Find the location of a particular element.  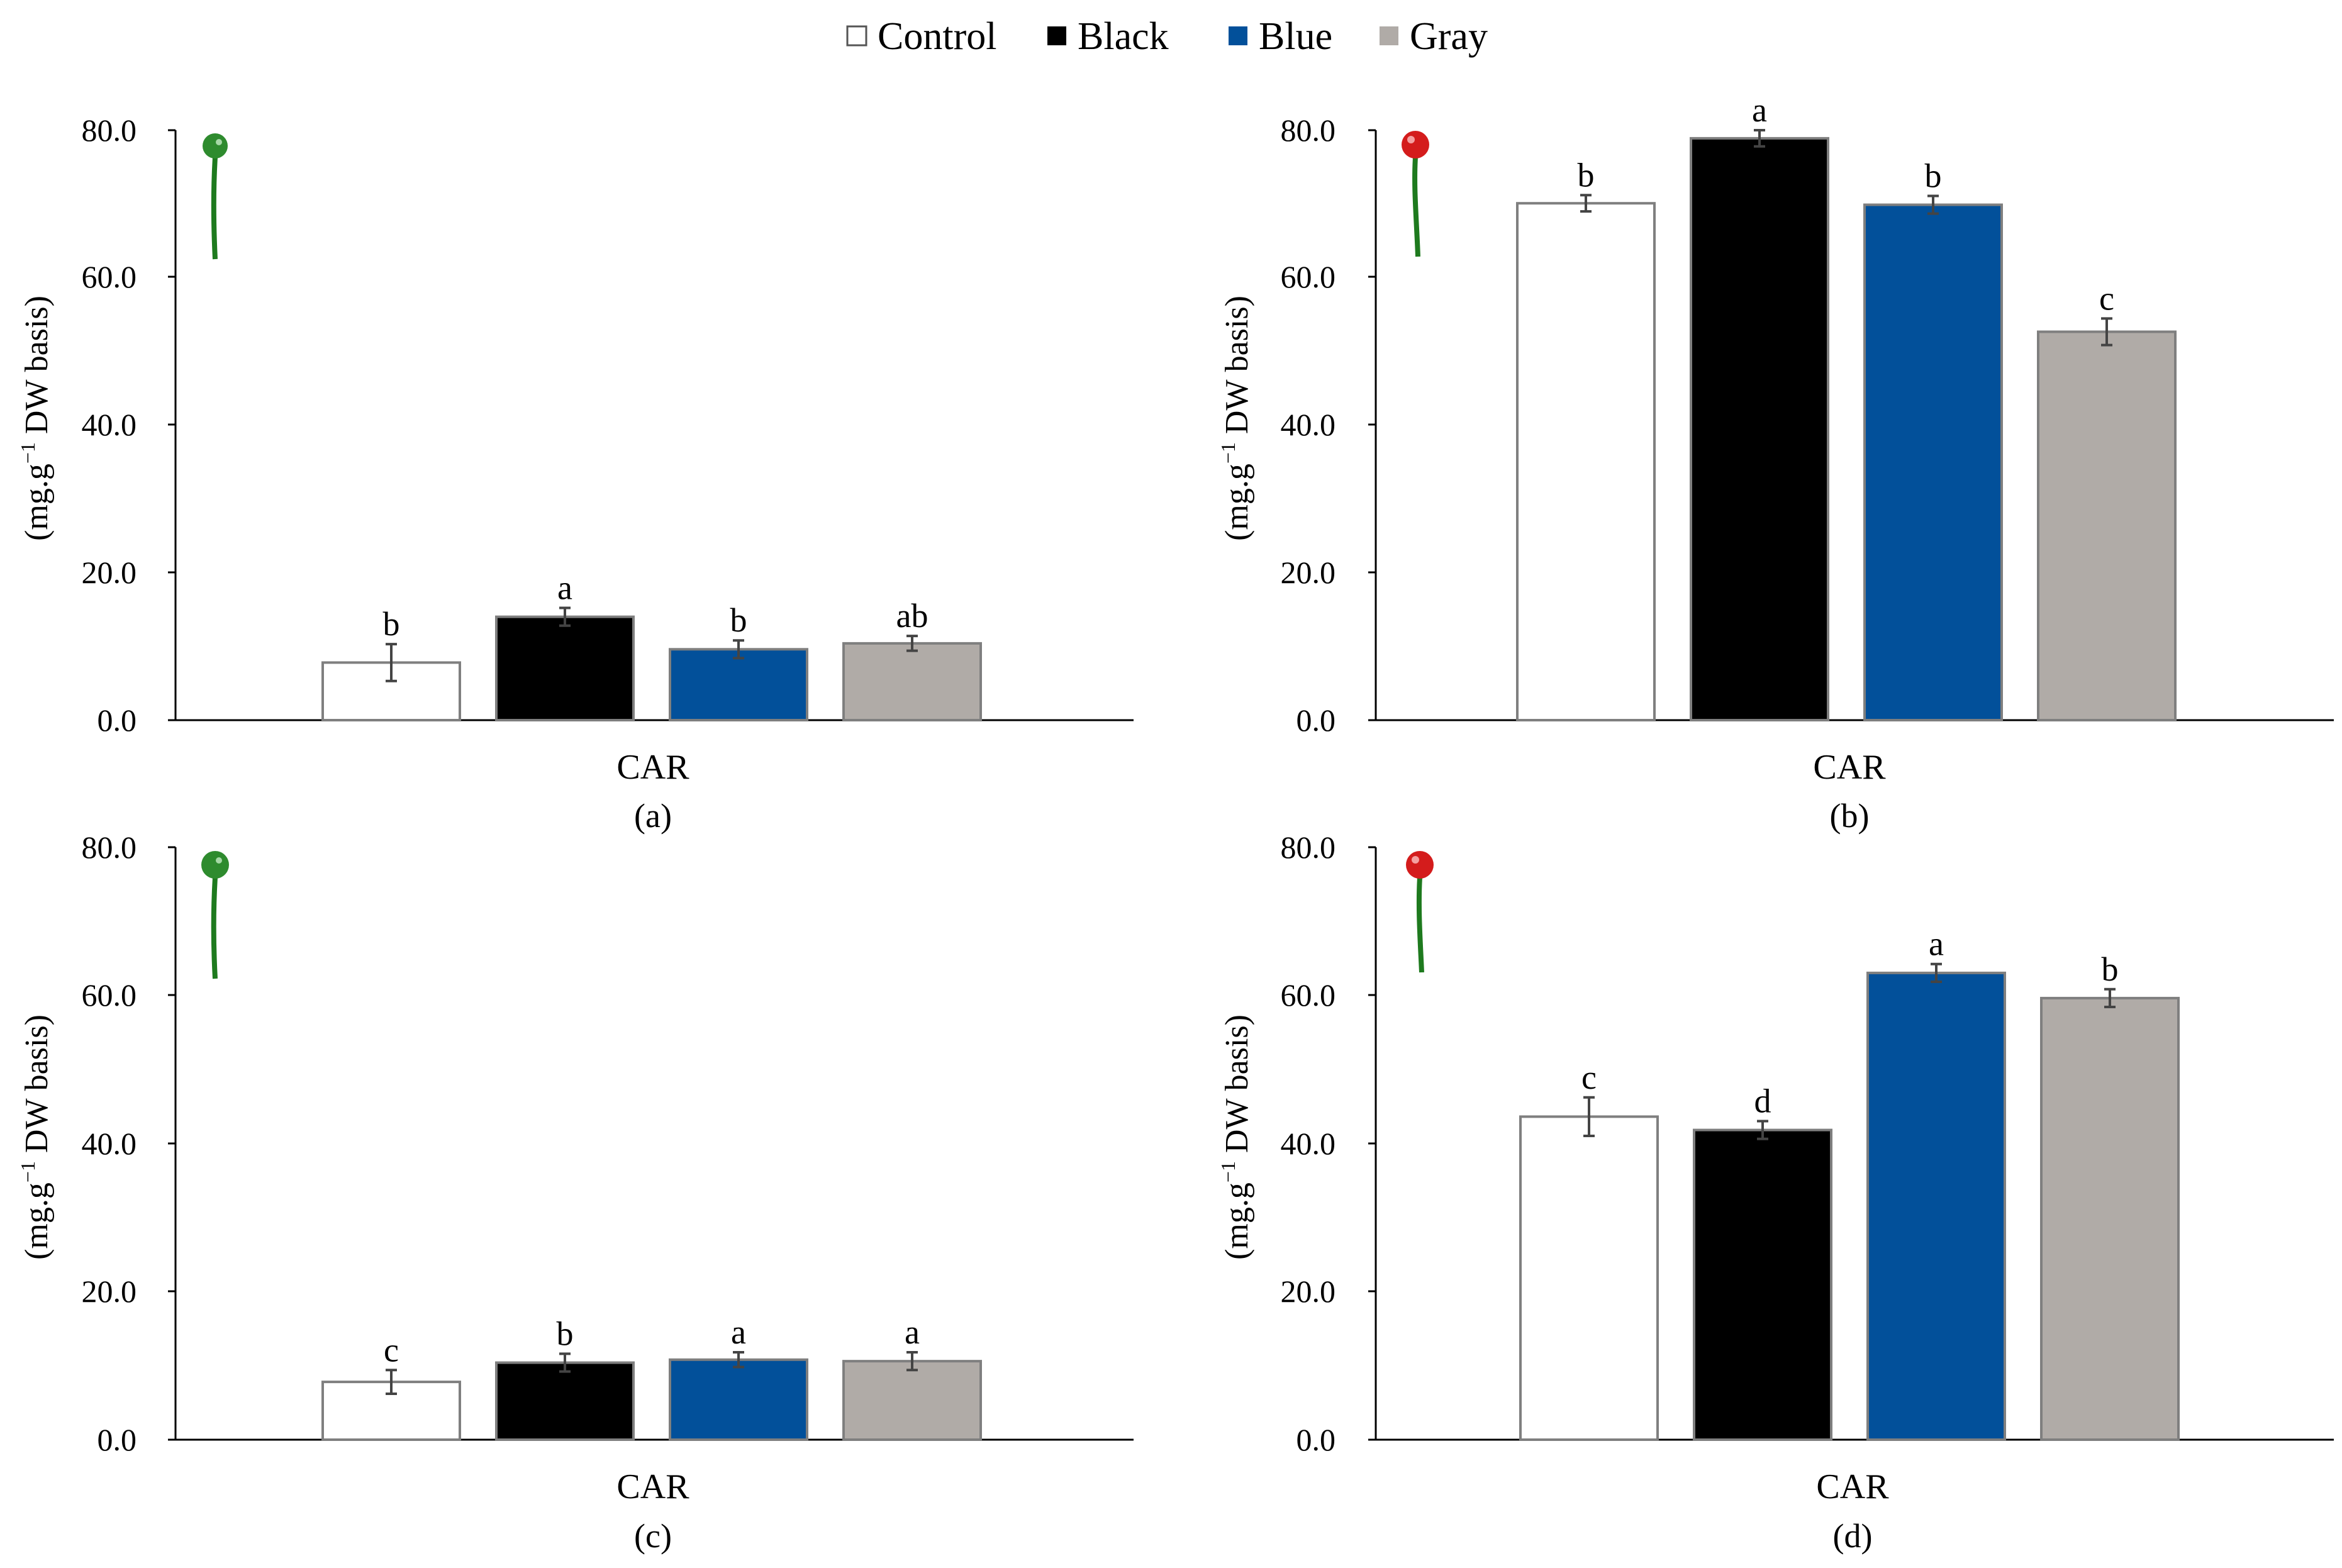

fruit-icon-red is located at coordinates (1420, 912).